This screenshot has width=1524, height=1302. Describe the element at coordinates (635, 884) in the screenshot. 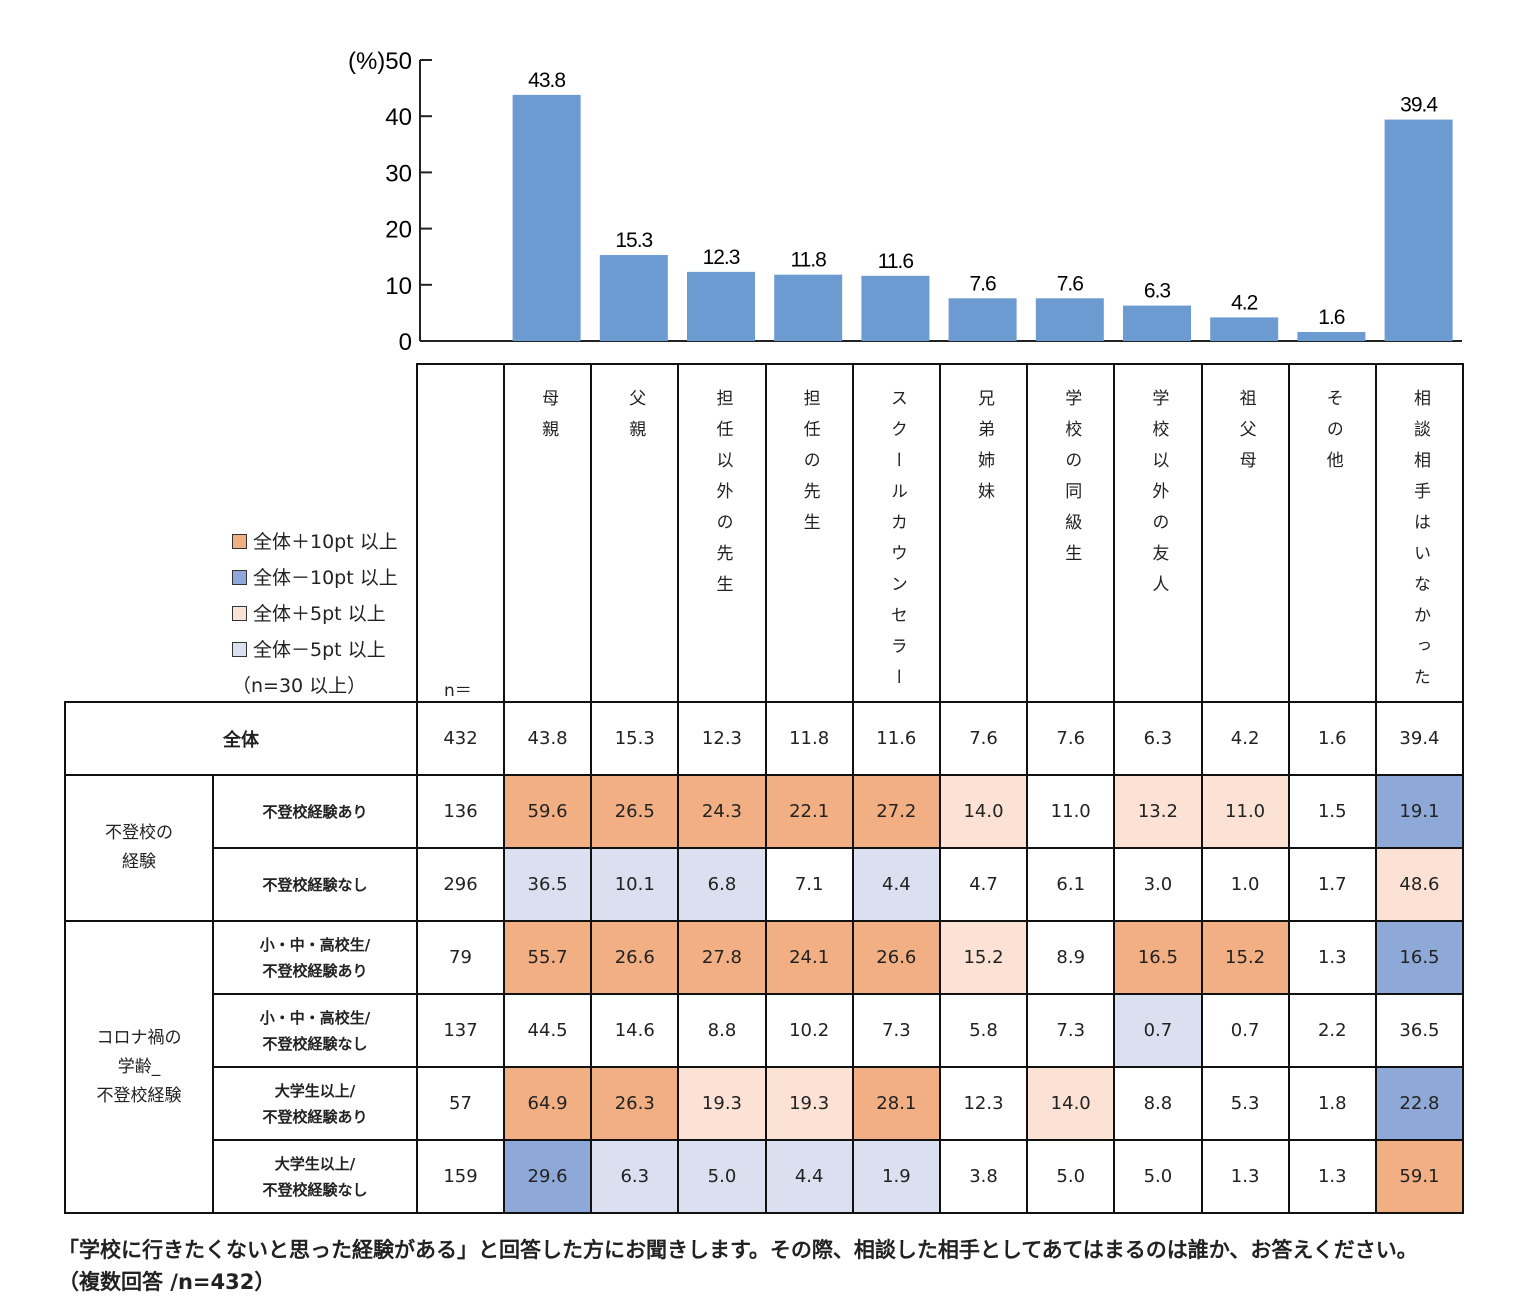

I see `value-cell: 10.1` at that location.